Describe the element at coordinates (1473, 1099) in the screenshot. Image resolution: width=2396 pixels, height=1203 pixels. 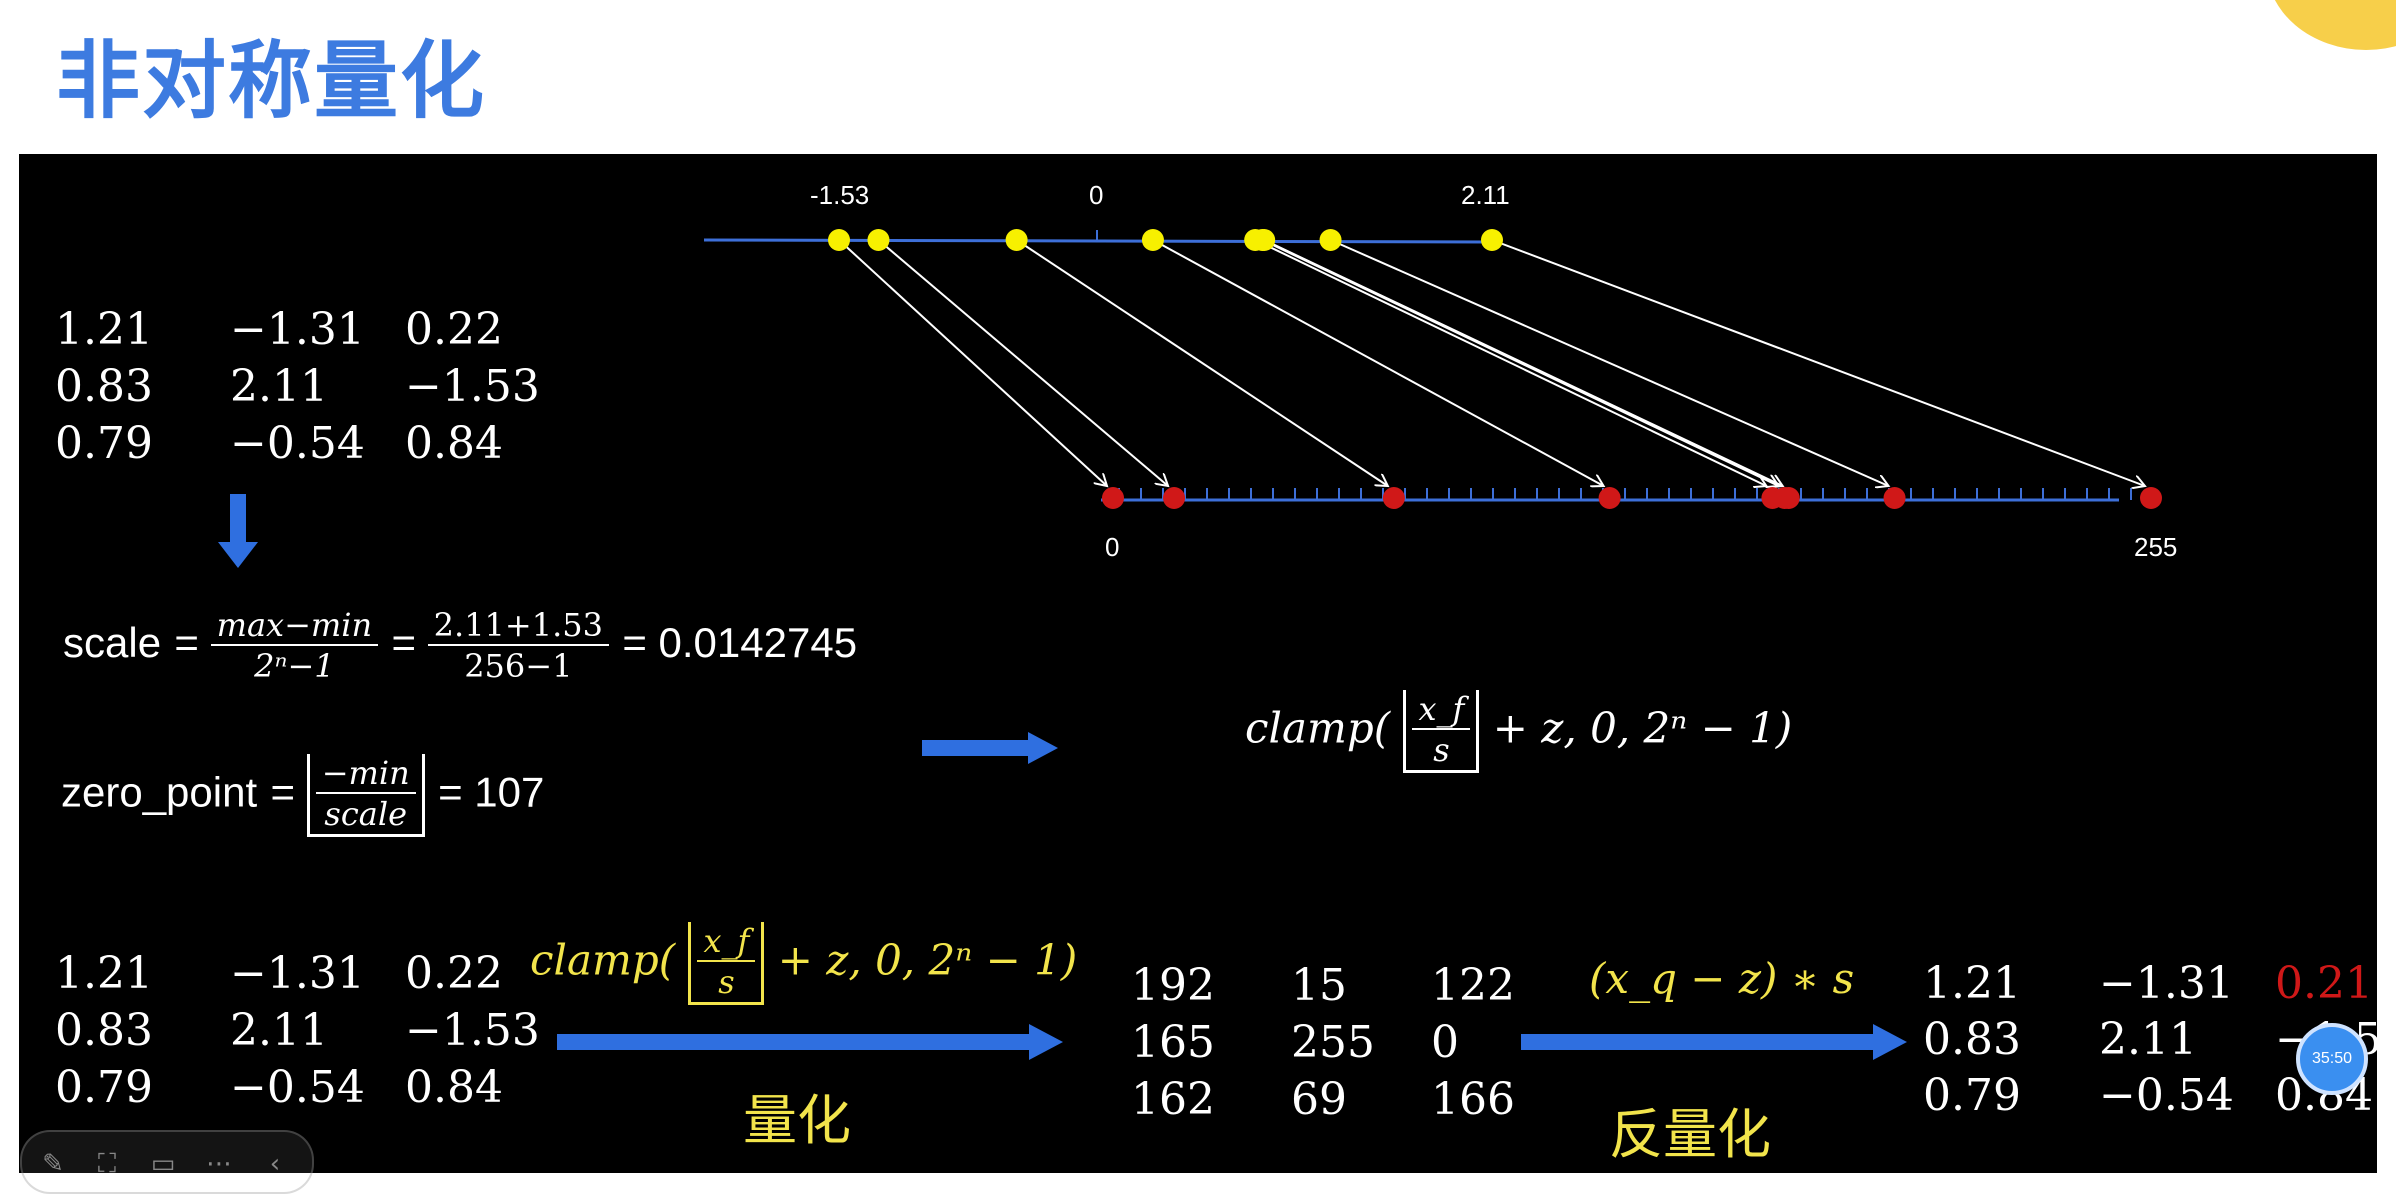
I see `matrix-cell: 166` at that location.